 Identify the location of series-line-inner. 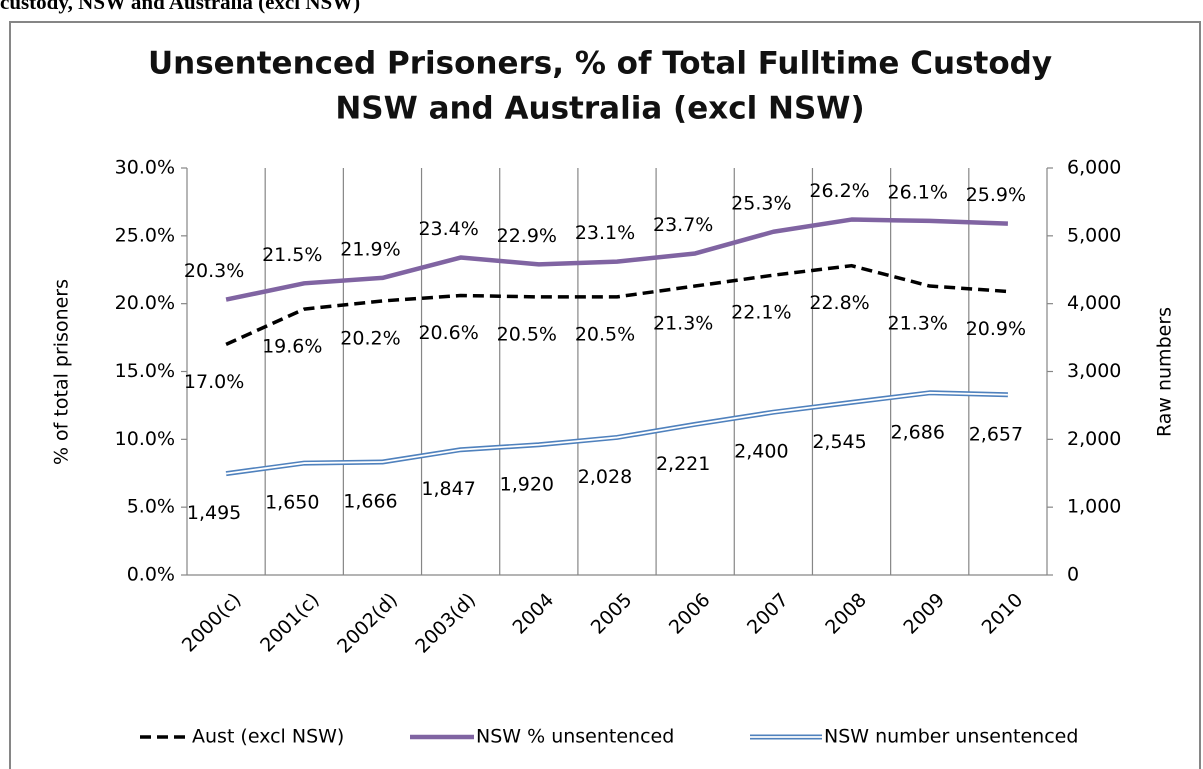
(616, 433).